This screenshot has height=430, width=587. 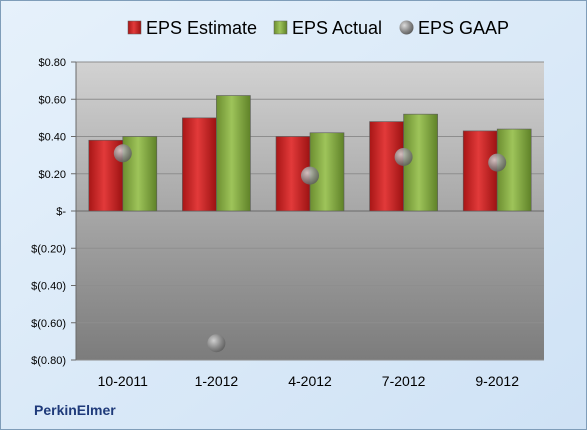 What do you see at coordinates (48, 287) in the screenshot?
I see `y-tick-label: $(0.40)` at bounding box center [48, 287].